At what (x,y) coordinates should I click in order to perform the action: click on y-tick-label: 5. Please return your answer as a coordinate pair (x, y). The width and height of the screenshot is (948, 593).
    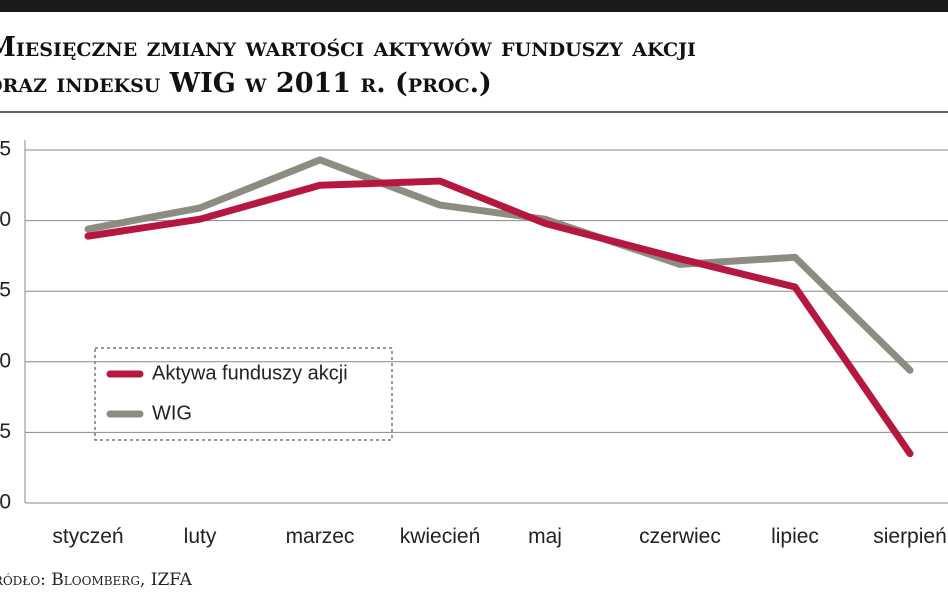
    Looking at the image, I should click on (5, 149).